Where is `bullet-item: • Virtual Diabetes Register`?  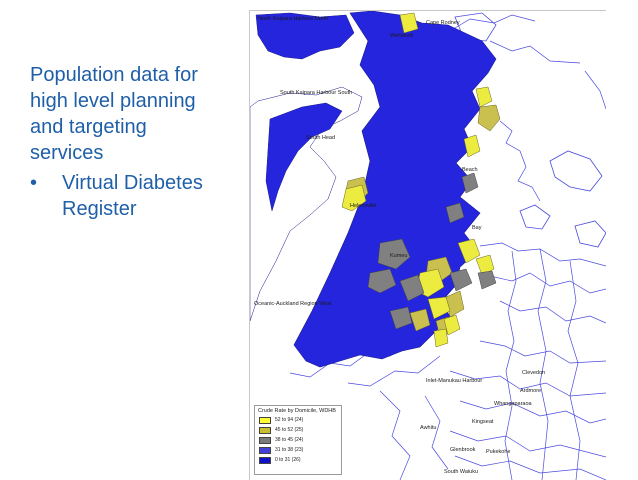
bullet-item: • Virtual Diabetes Register is located at coordinates (136, 196).